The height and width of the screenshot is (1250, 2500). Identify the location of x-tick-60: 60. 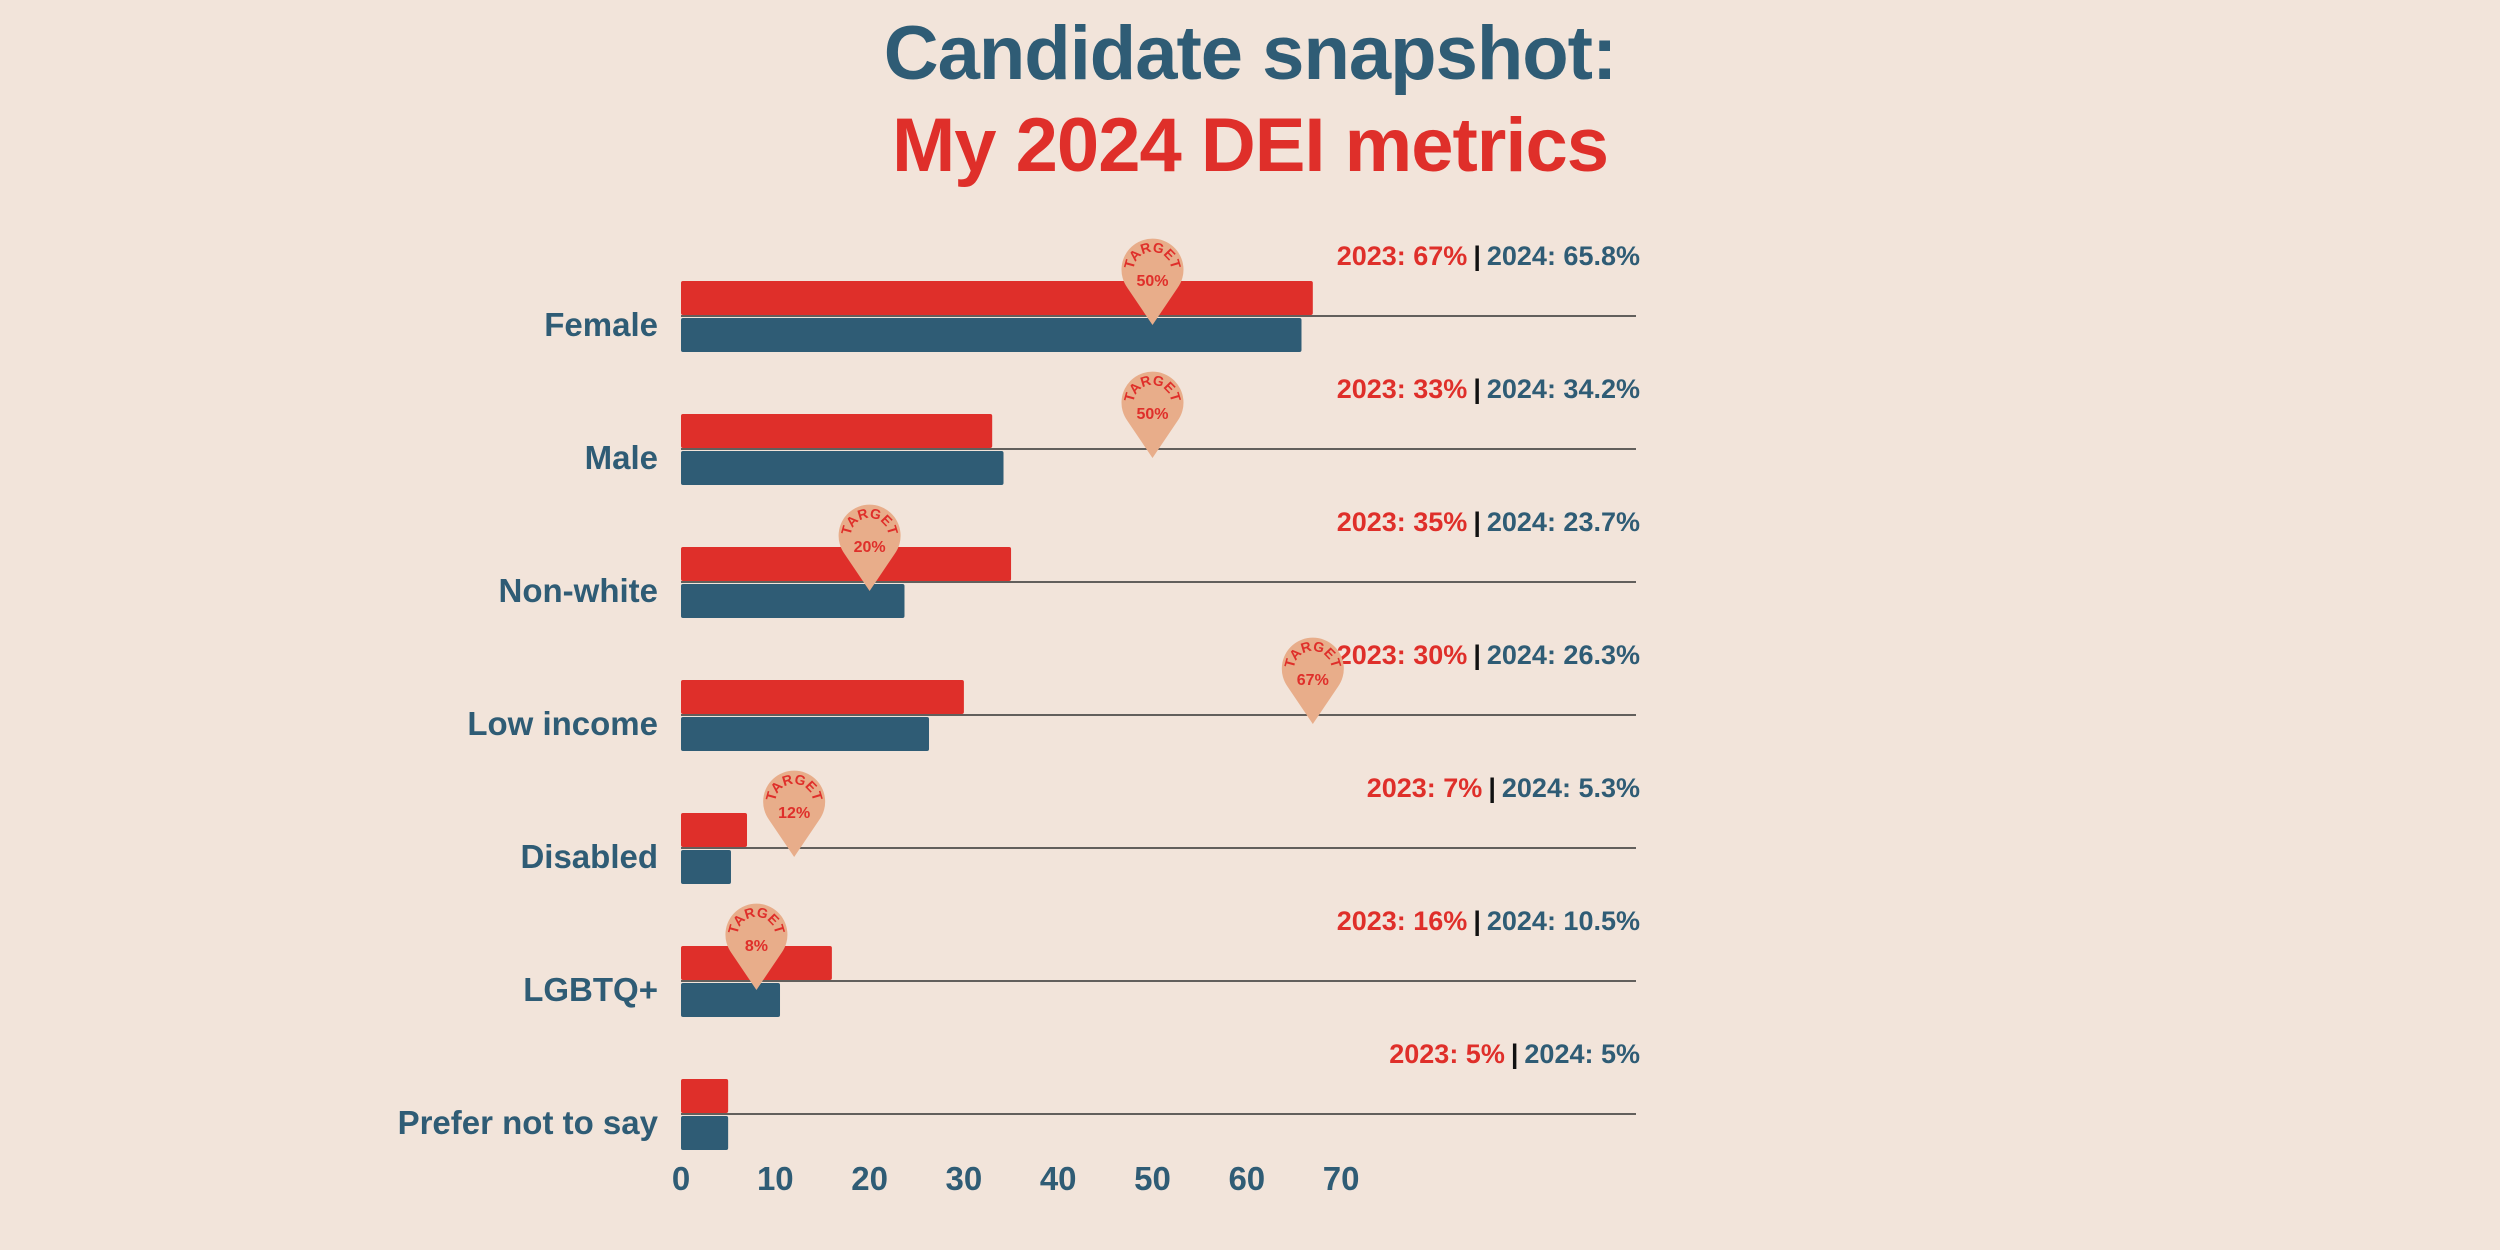
(1246, 1178).